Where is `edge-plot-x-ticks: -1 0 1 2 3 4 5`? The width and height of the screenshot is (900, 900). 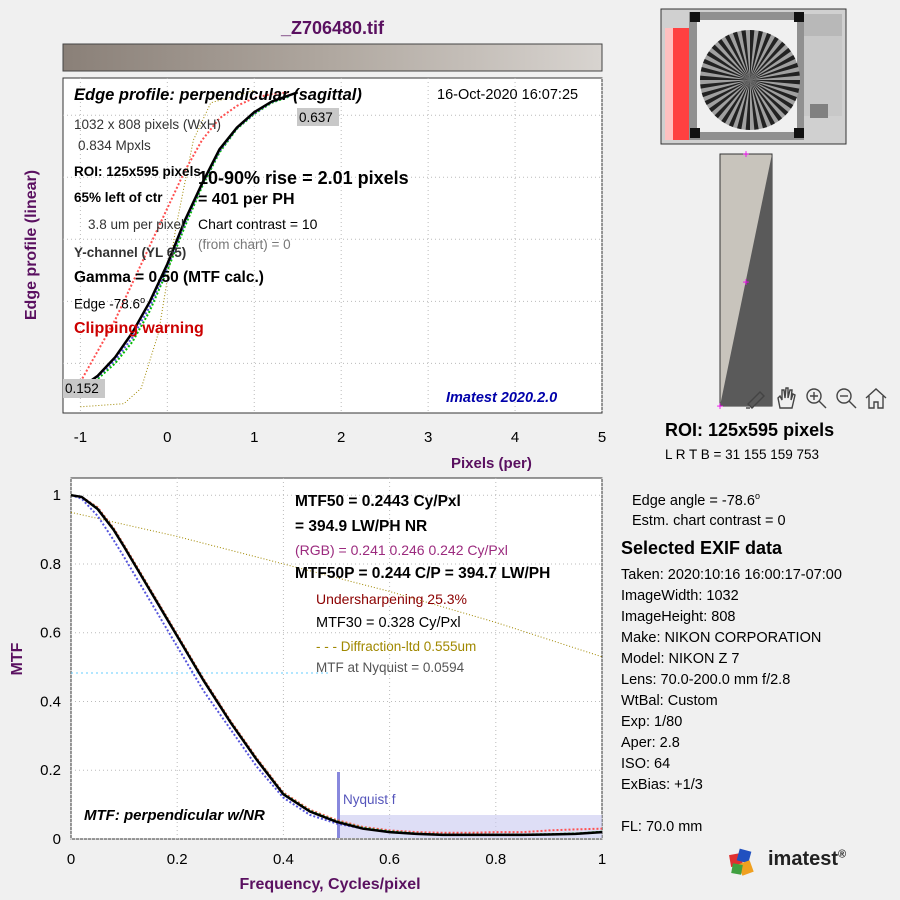 edge-plot-x-ticks: -1 0 1 2 3 4 5 is located at coordinates (340, 437).